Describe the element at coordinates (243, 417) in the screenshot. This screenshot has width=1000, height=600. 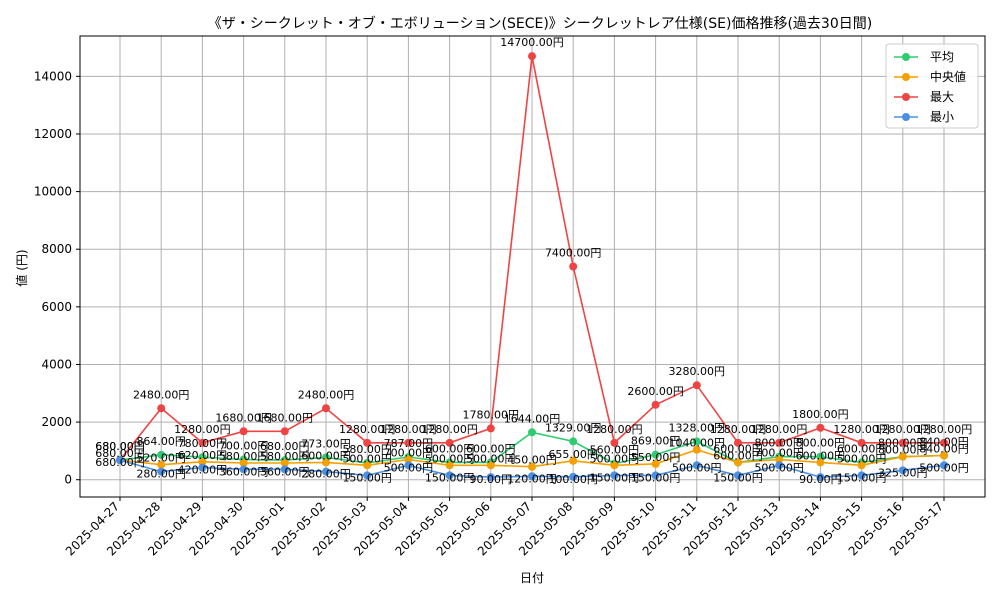
I see `data-label: 1680.00円` at that location.